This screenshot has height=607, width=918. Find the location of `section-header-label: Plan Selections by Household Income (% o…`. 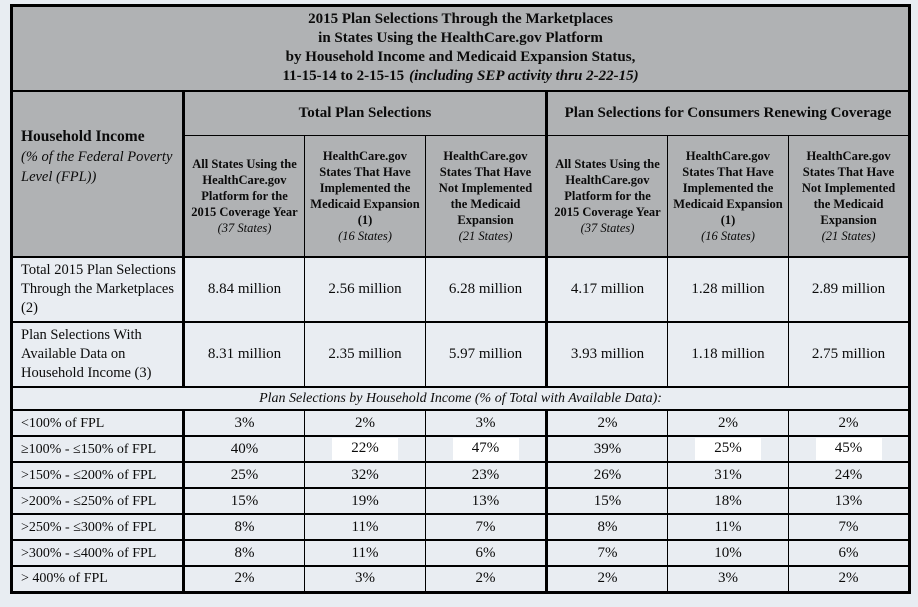

section-header-label: Plan Selections by Household Income (% o… is located at coordinates (460, 398).